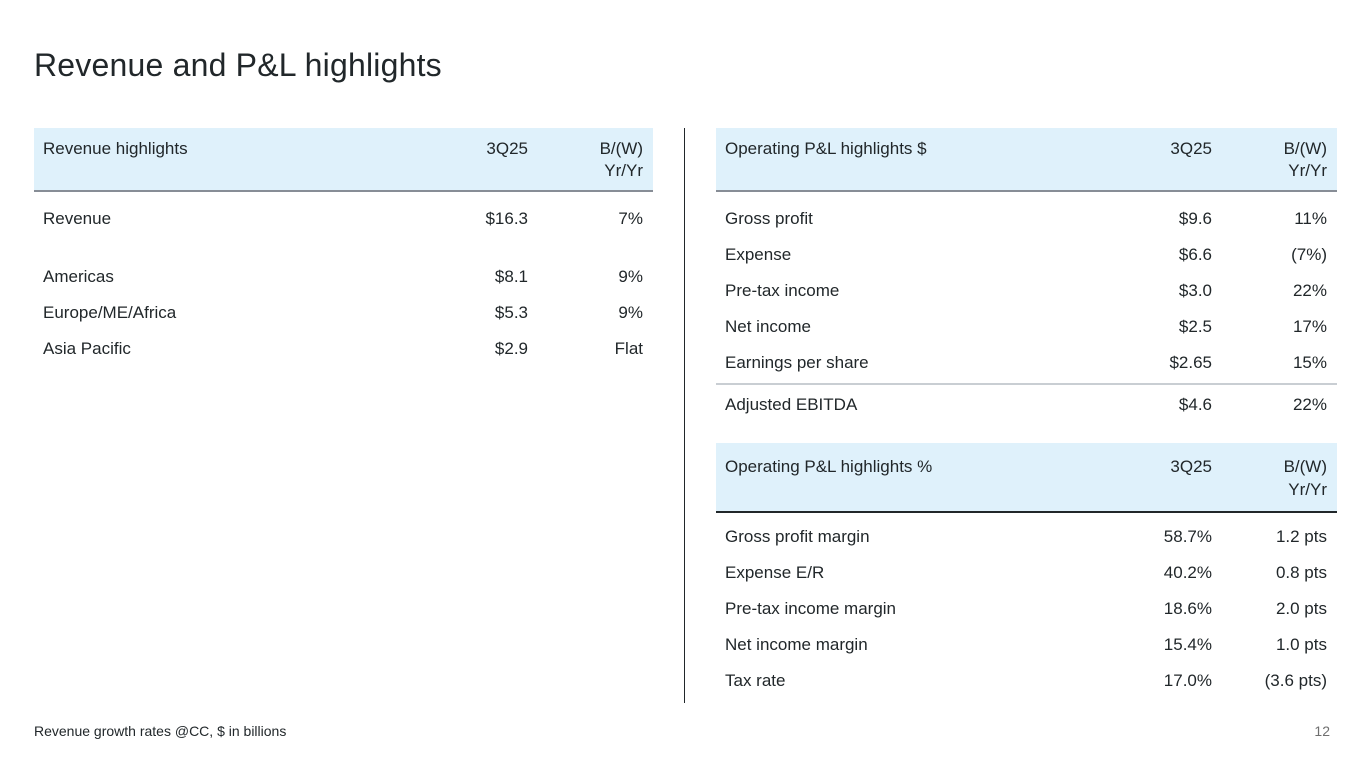 The height and width of the screenshot is (768, 1365). I want to click on table-row: Net income $2.5 17%, so click(1026, 327).